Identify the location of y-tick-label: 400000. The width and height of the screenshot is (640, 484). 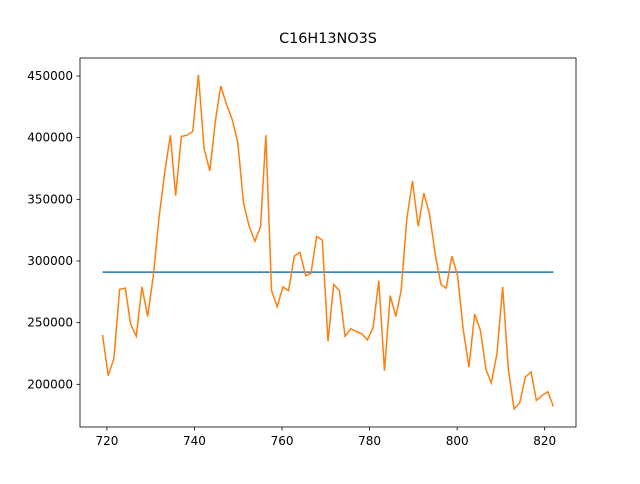
(50, 138).